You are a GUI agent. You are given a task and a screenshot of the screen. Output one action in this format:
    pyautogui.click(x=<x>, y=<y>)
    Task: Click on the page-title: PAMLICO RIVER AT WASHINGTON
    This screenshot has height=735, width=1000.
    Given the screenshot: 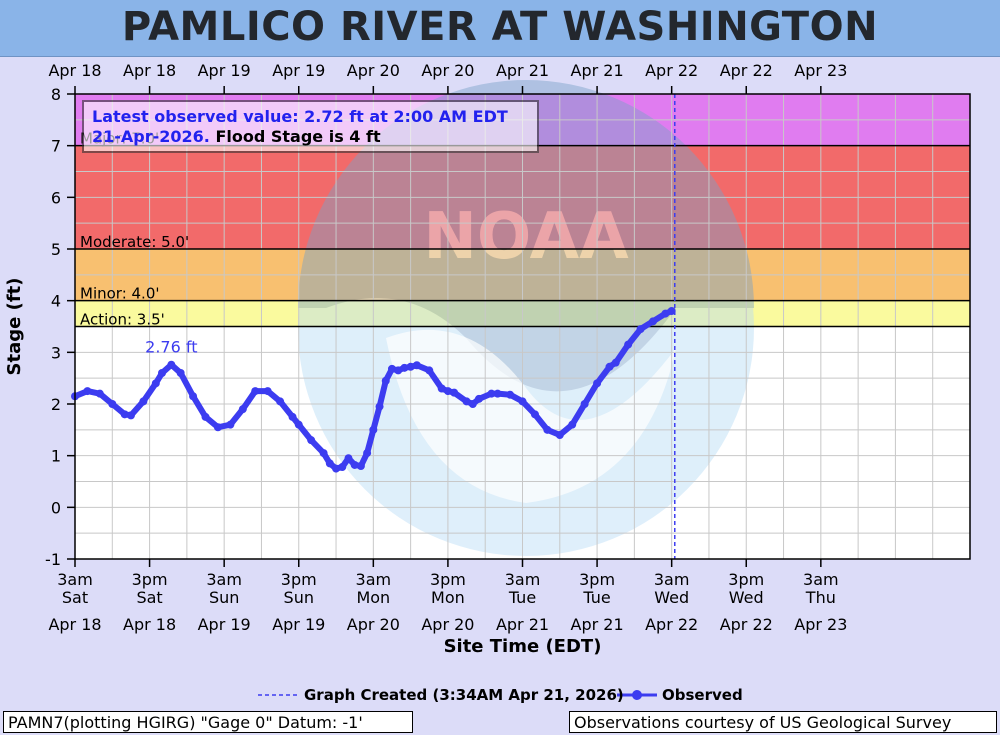 What is the action you would take?
    pyautogui.click(x=500, y=27)
    